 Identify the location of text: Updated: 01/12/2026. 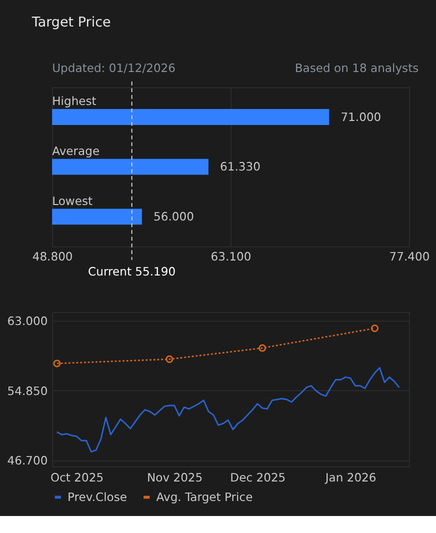
(114, 67).